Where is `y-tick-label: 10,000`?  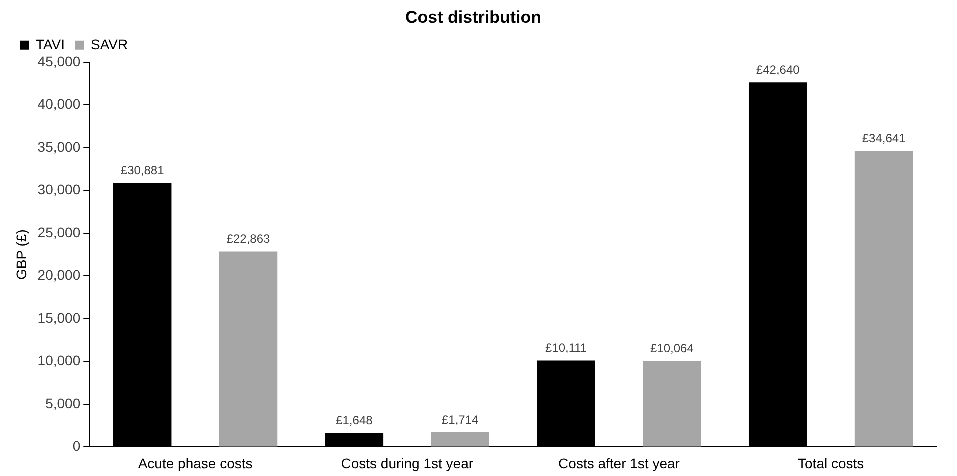
y-tick-label: 10,000 is located at coordinates (59, 360).